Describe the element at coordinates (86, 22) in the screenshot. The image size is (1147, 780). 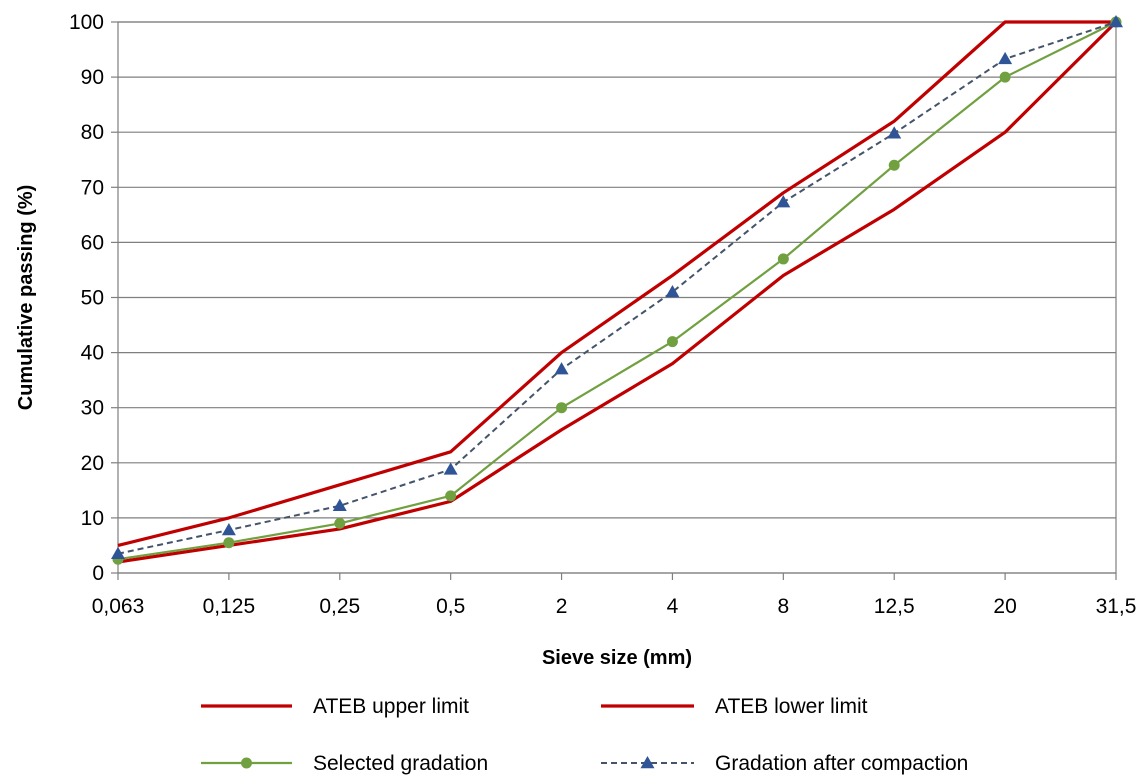
I see `y-tick-label: 100` at that location.